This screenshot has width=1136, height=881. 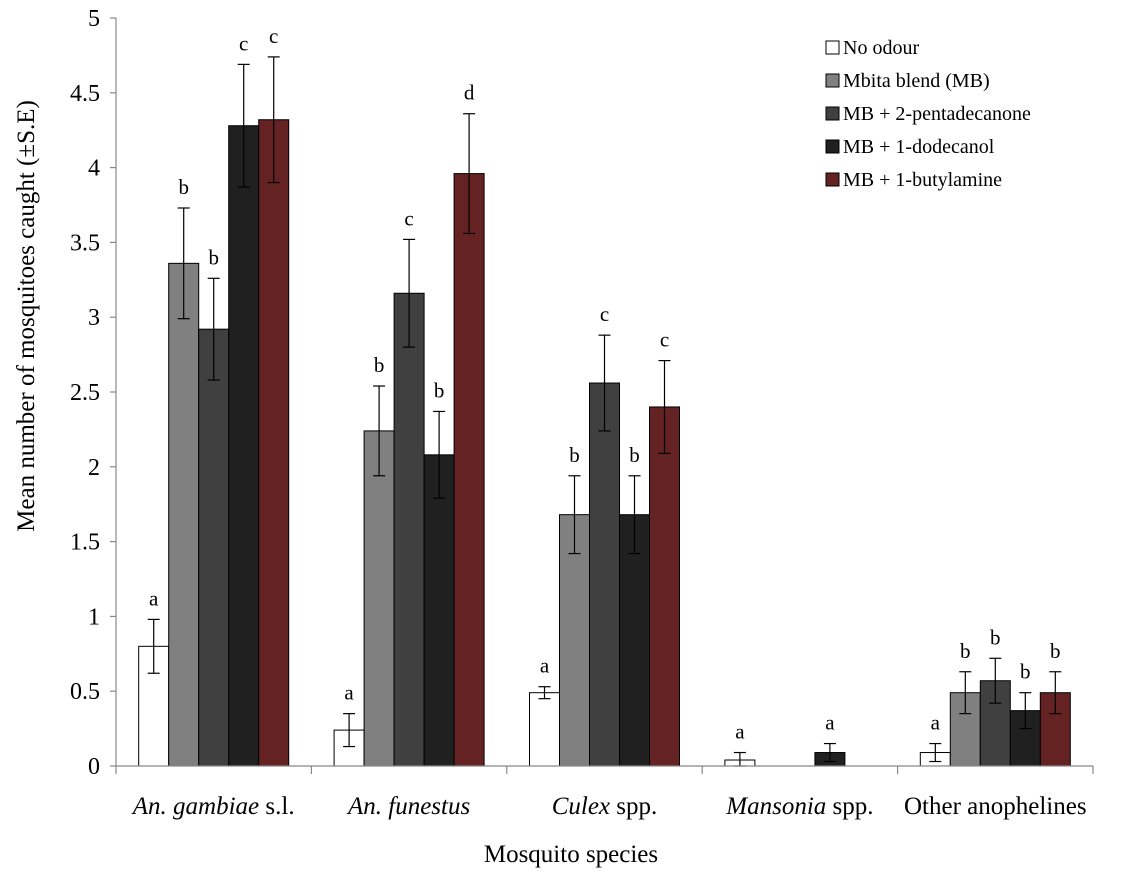 I want to click on sig-label-1-0: a, so click(x=349, y=693).